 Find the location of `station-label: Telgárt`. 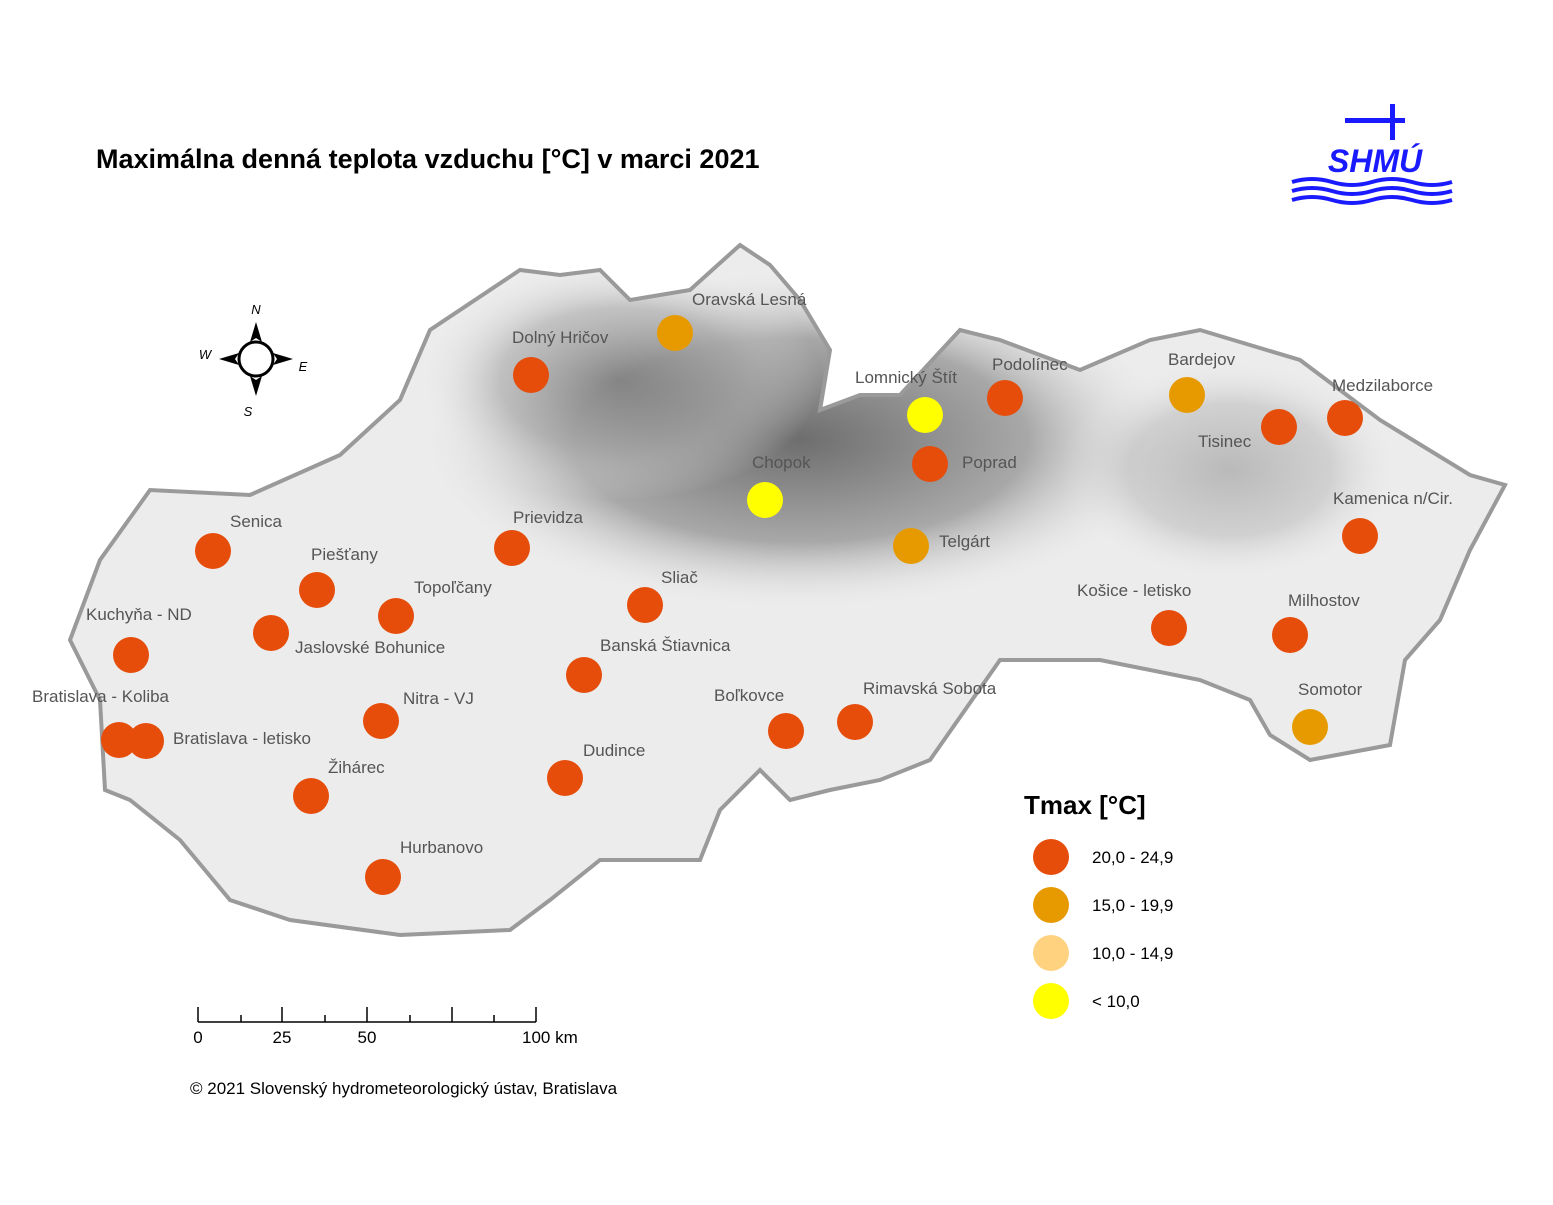

station-label: Telgárt is located at coordinates (964, 541).